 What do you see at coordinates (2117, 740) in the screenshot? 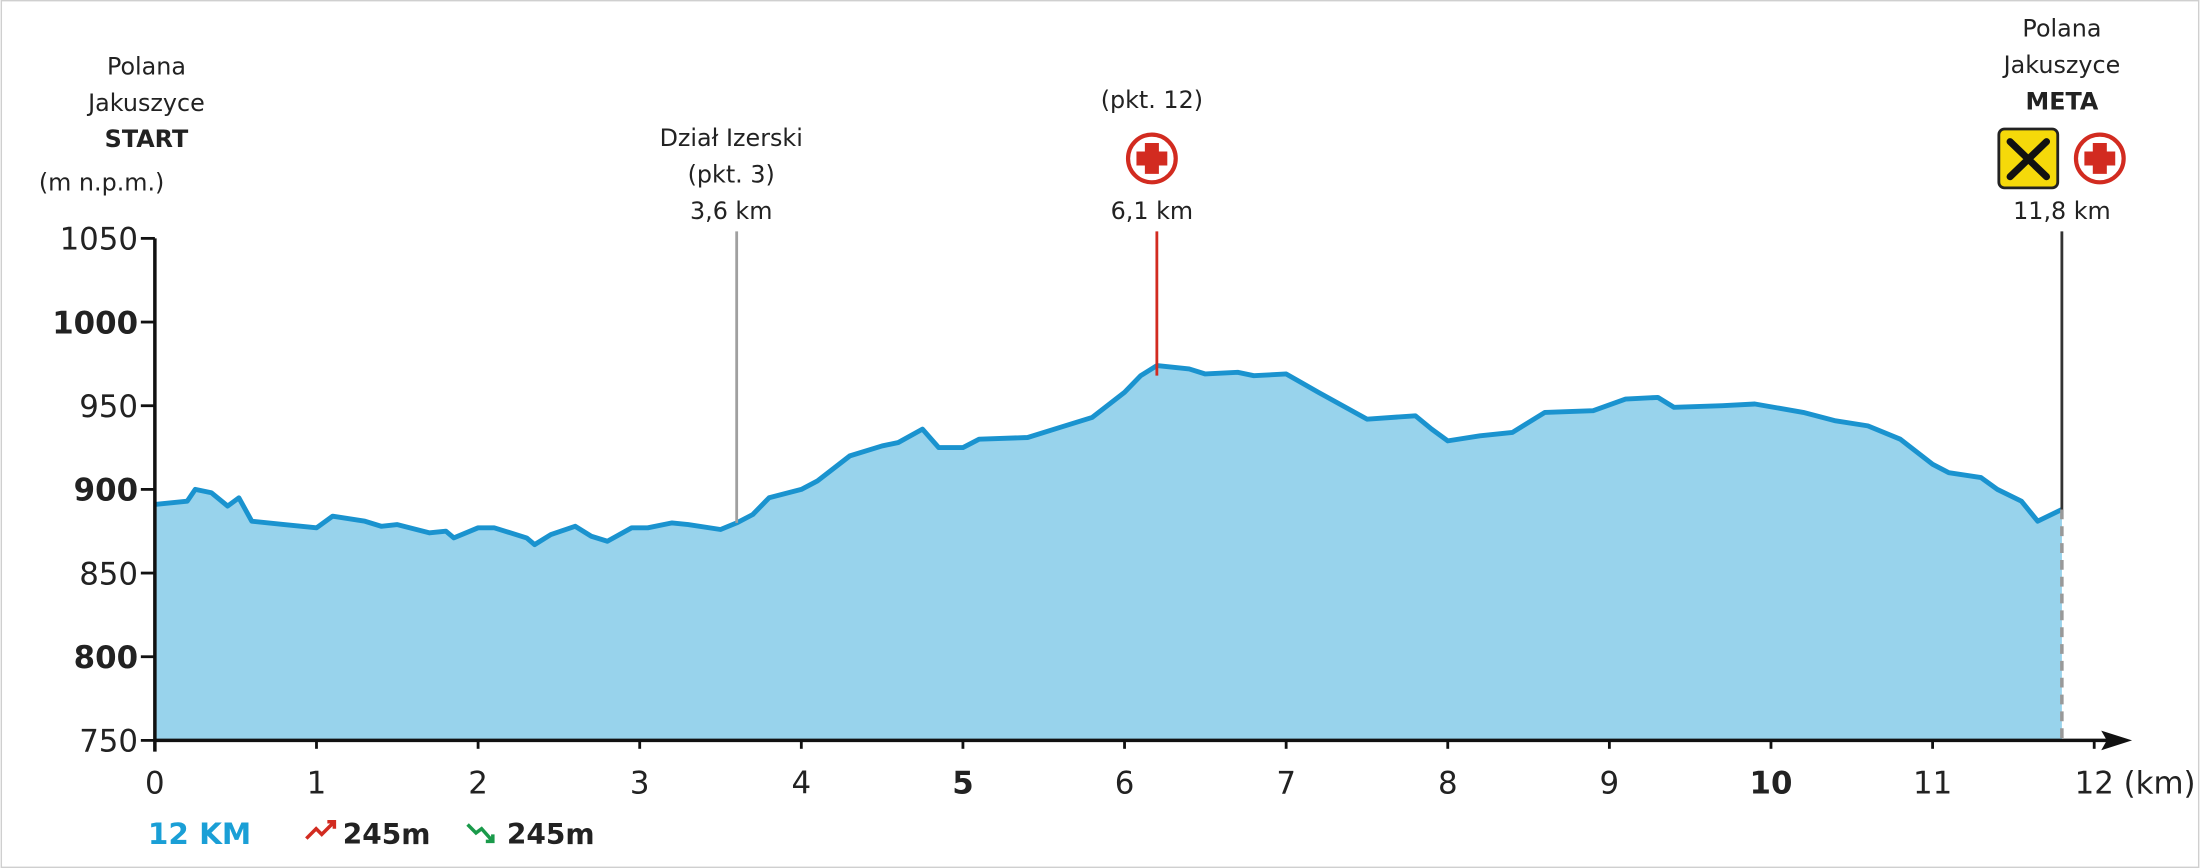
I see `x-axis-arrow` at bounding box center [2117, 740].